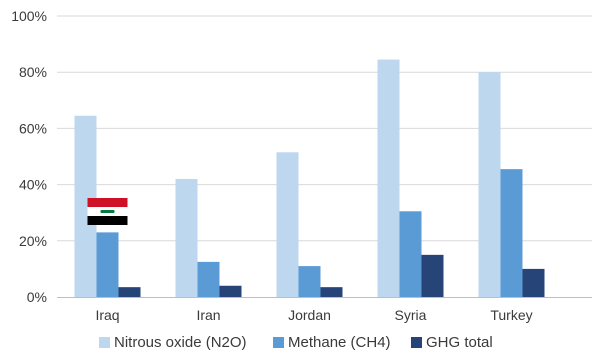  I want to click on y-tick-label: 20%, so click(33, 241).